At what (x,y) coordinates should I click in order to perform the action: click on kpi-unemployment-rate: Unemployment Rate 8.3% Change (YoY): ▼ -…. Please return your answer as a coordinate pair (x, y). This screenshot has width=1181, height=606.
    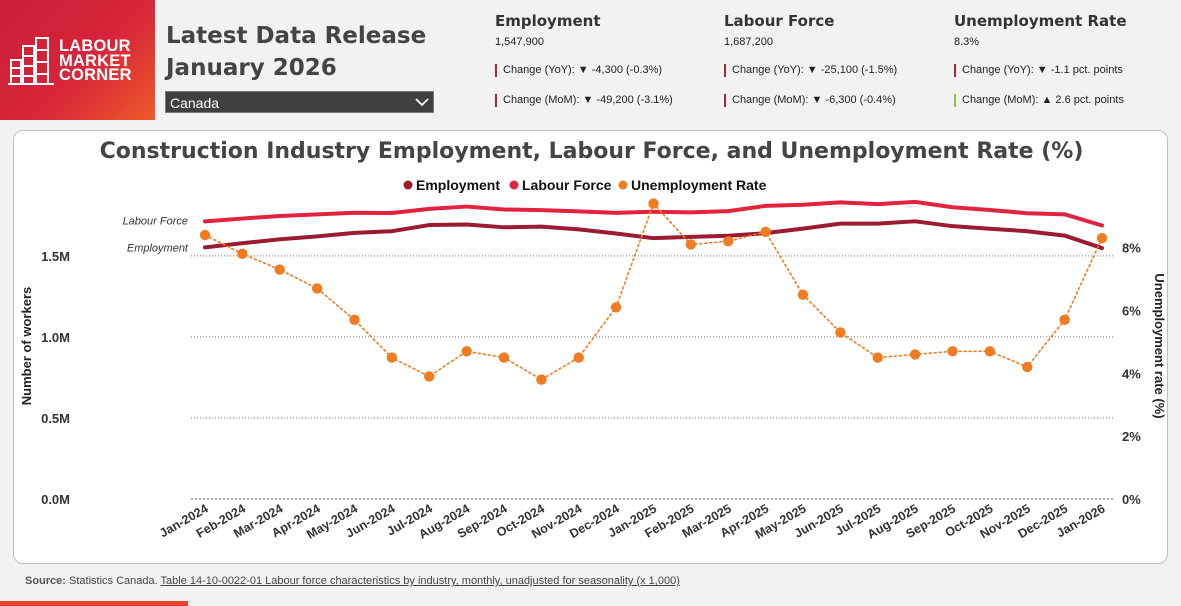
    Looking at the image, I should click on (1040, 59).